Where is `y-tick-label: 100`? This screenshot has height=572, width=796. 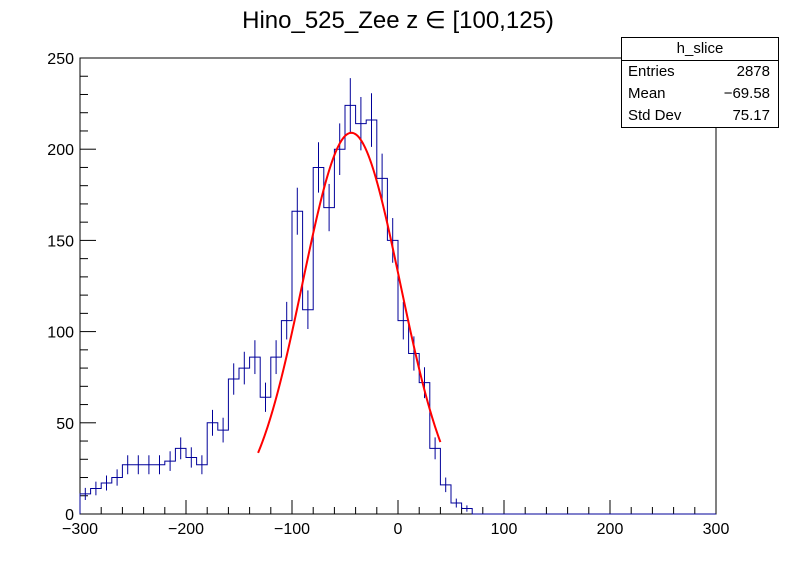 y-tick-label: 100 is located at coordinates (60, 333).